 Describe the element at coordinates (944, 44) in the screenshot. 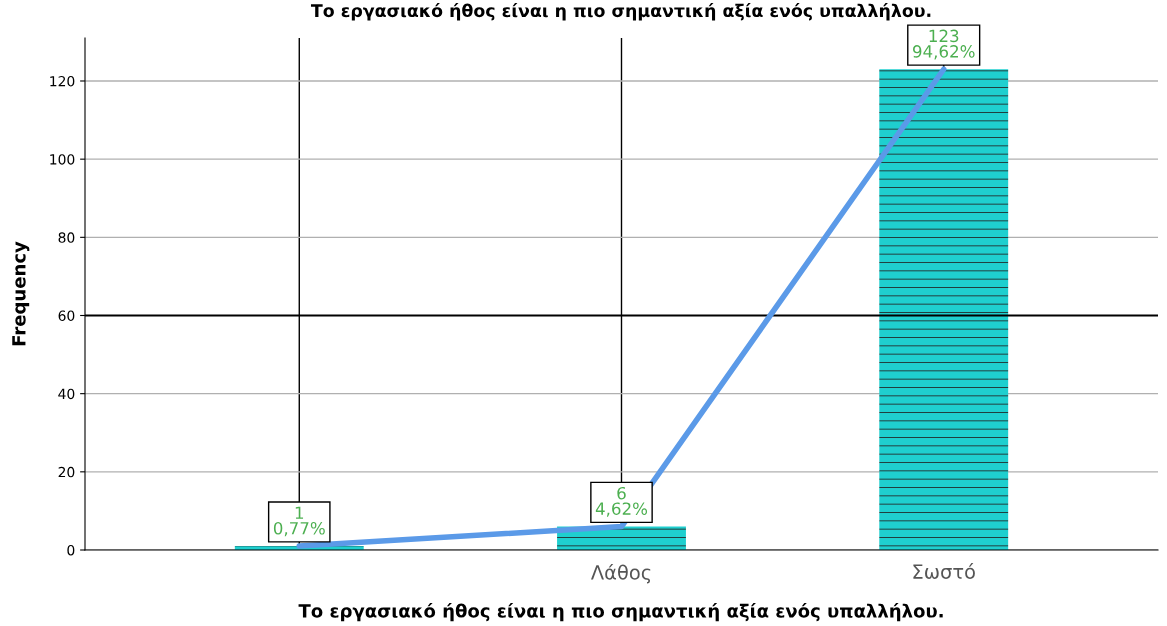

I see `data-label: 123 94,62%` at that location.